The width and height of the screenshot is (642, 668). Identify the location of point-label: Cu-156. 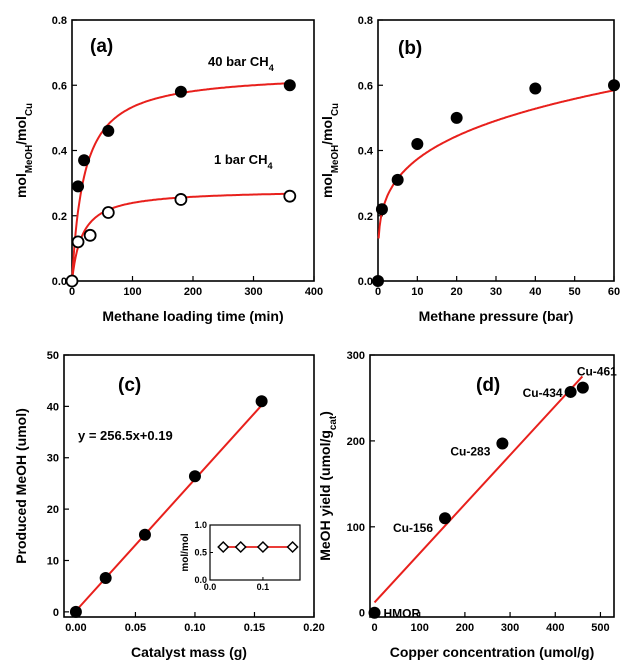
(413, 528).